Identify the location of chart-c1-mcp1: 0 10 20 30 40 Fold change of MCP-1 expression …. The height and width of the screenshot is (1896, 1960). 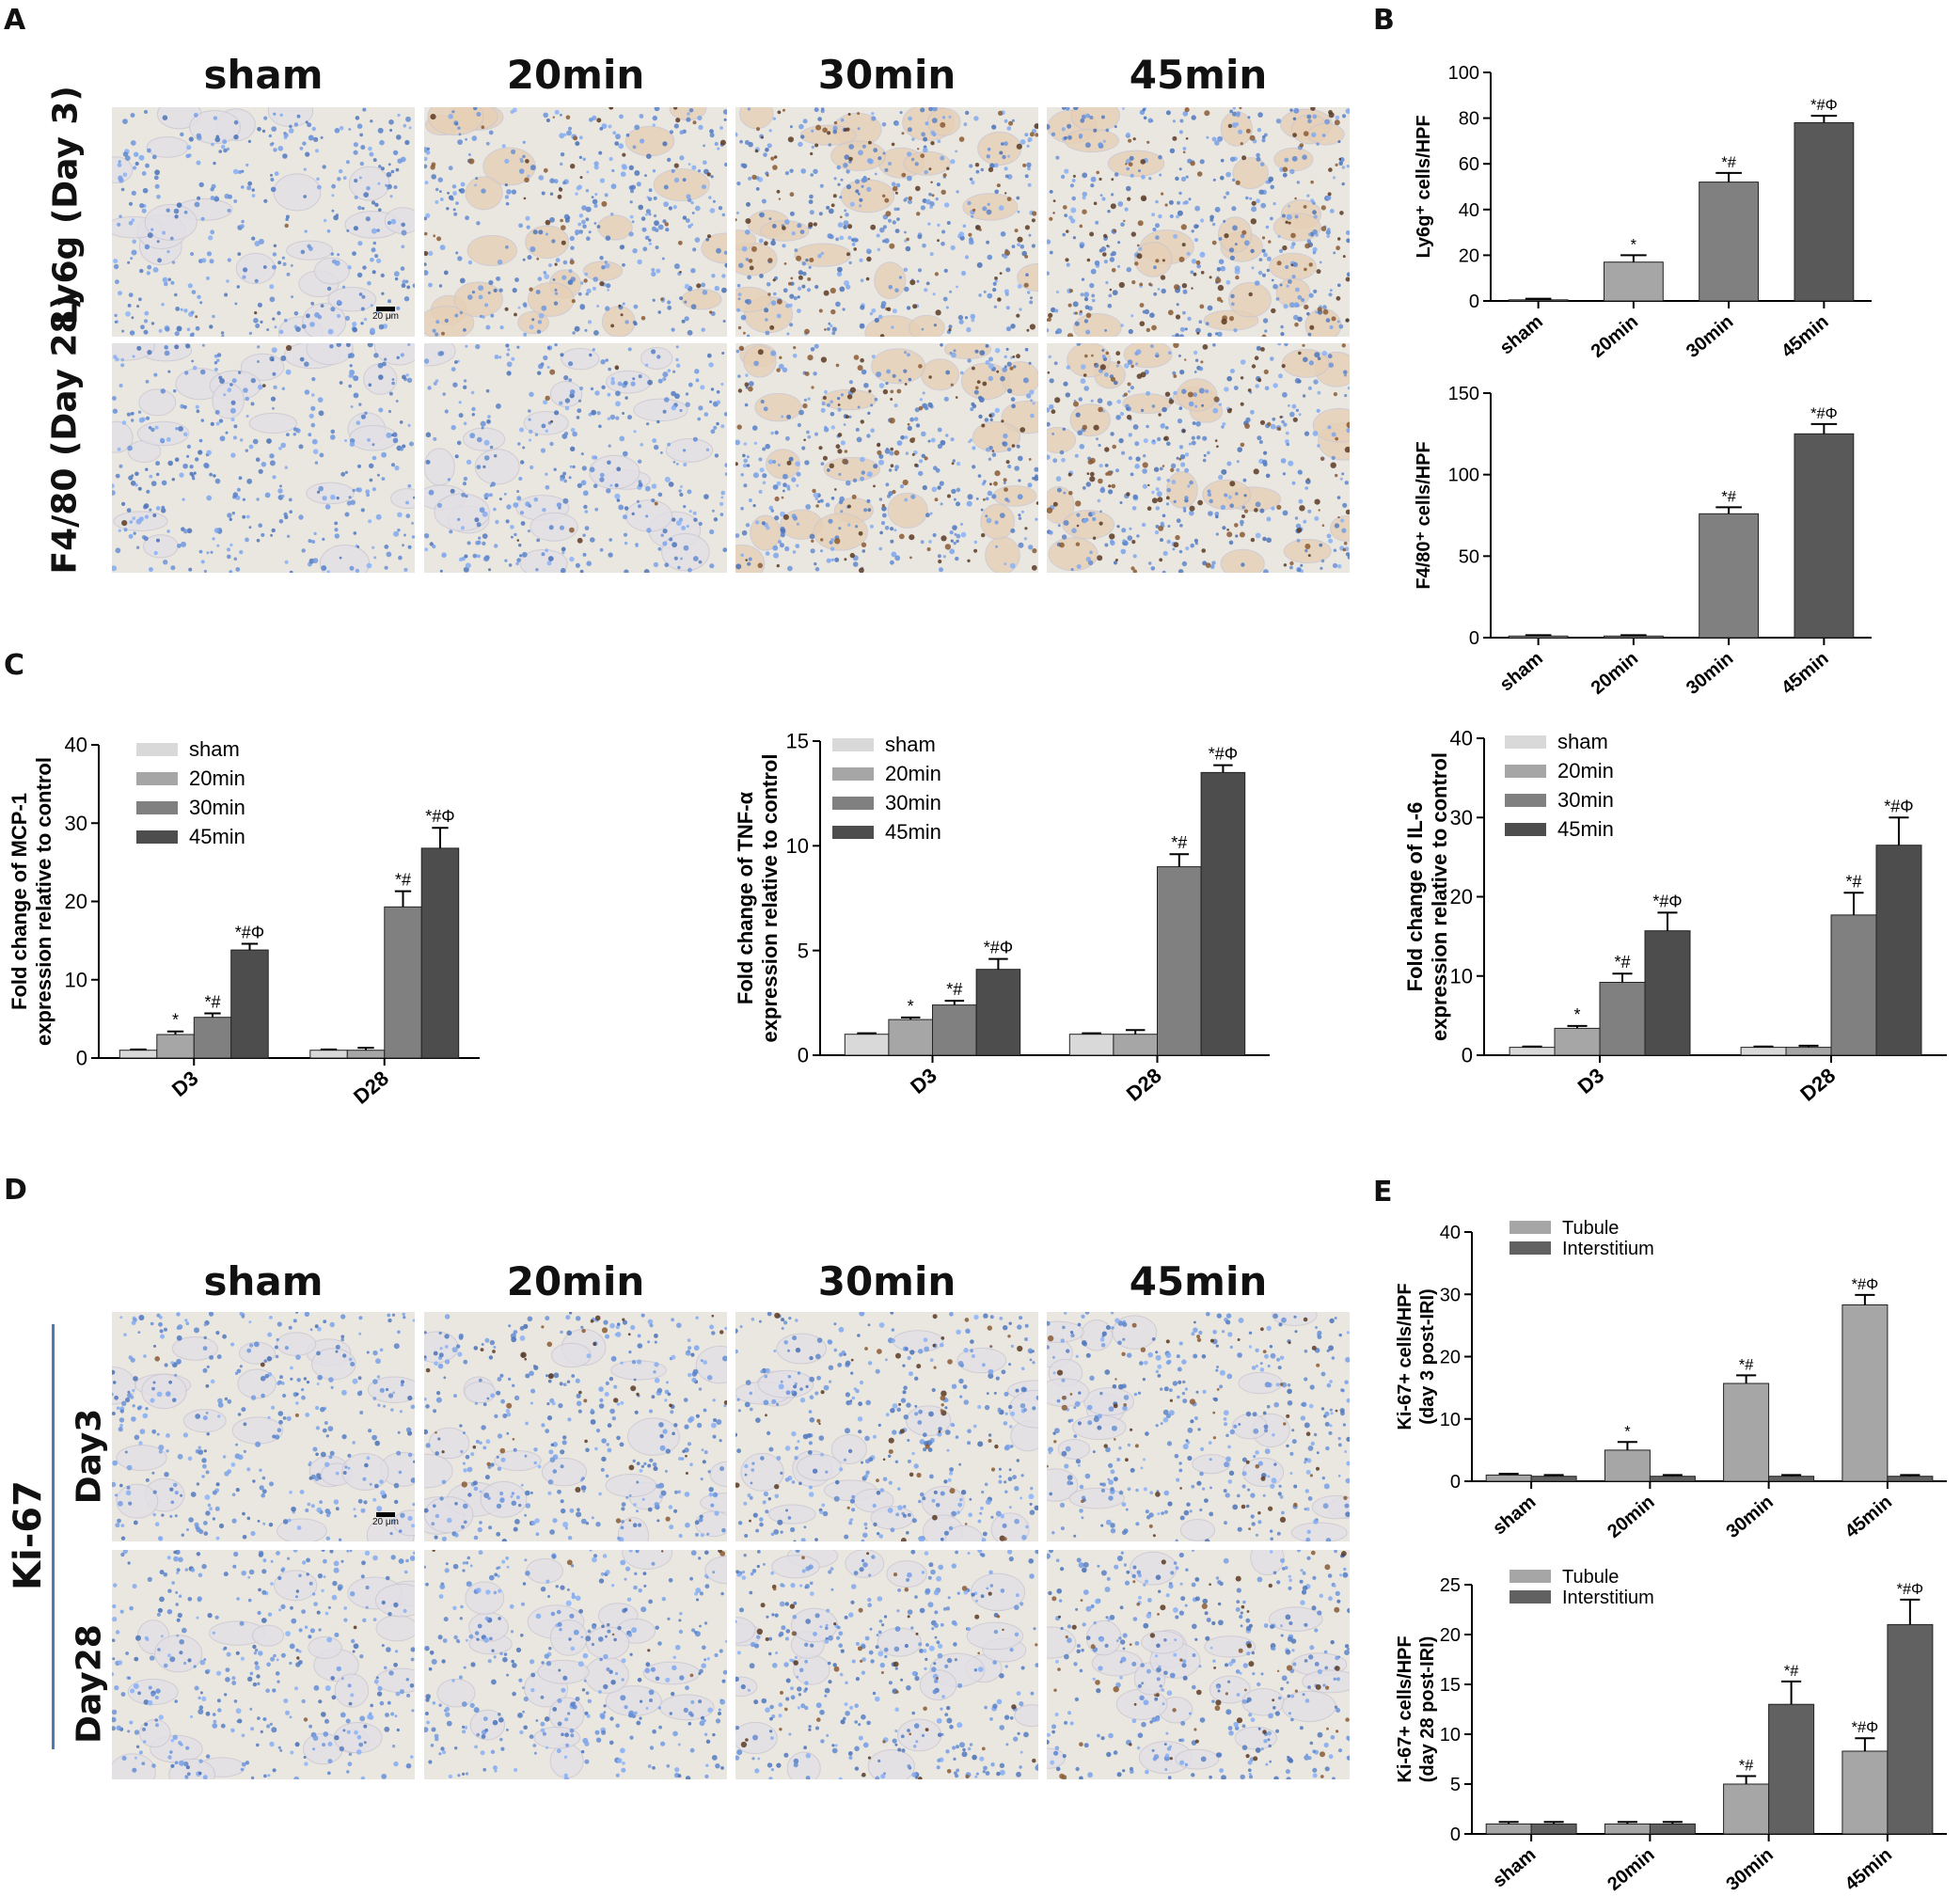
(244, 921).